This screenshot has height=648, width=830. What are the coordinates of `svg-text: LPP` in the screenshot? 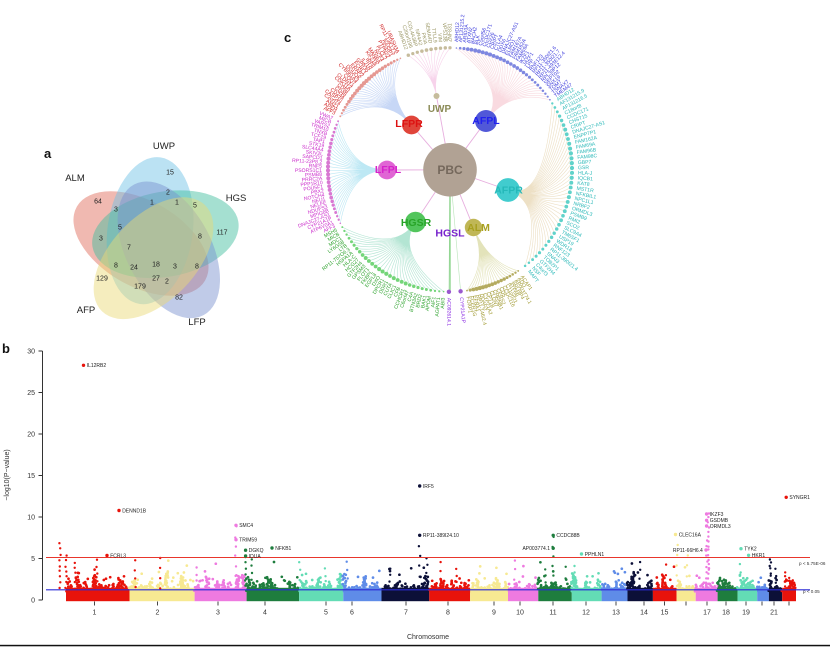 It's located at (530, 64).